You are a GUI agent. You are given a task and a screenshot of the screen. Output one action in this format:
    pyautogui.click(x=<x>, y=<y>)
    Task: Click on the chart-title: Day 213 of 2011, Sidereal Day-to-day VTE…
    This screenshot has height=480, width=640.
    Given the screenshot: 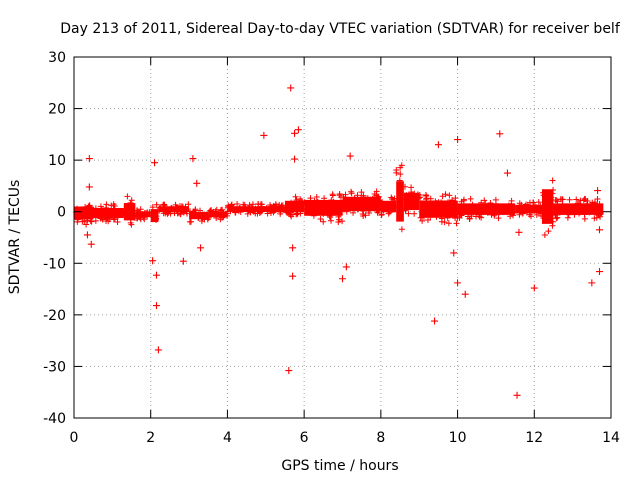 What is the action you would take?
    pyautogui.click(x=340, y=29)
    